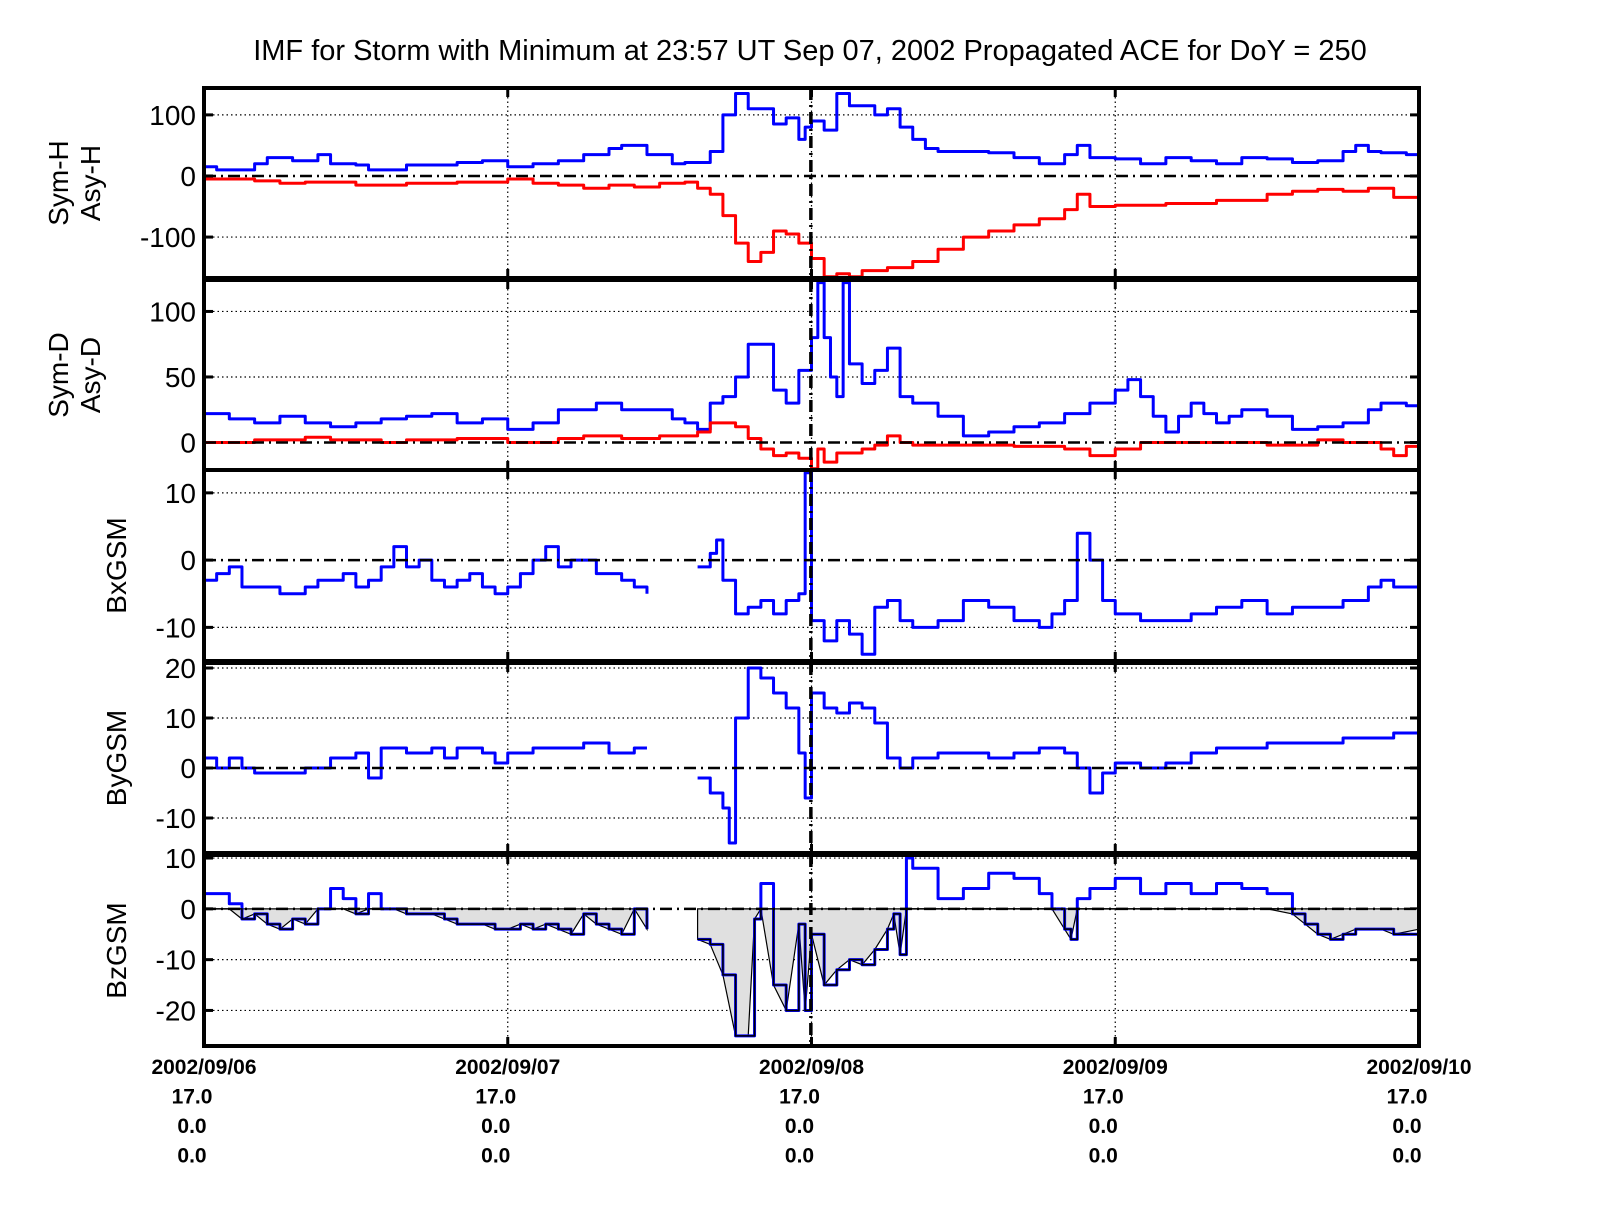 This screenshot has height=1205, width=1601. What do you see at coordinates (116, 758) in the screenshot?
I see `y-axis-label: ByGSM` at bounding box center [116, 758].